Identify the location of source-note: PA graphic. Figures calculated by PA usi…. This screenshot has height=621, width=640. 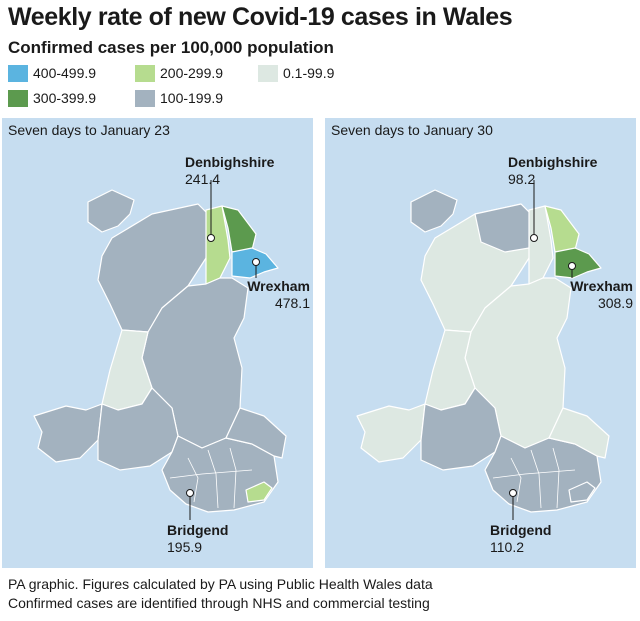
(220, 584).